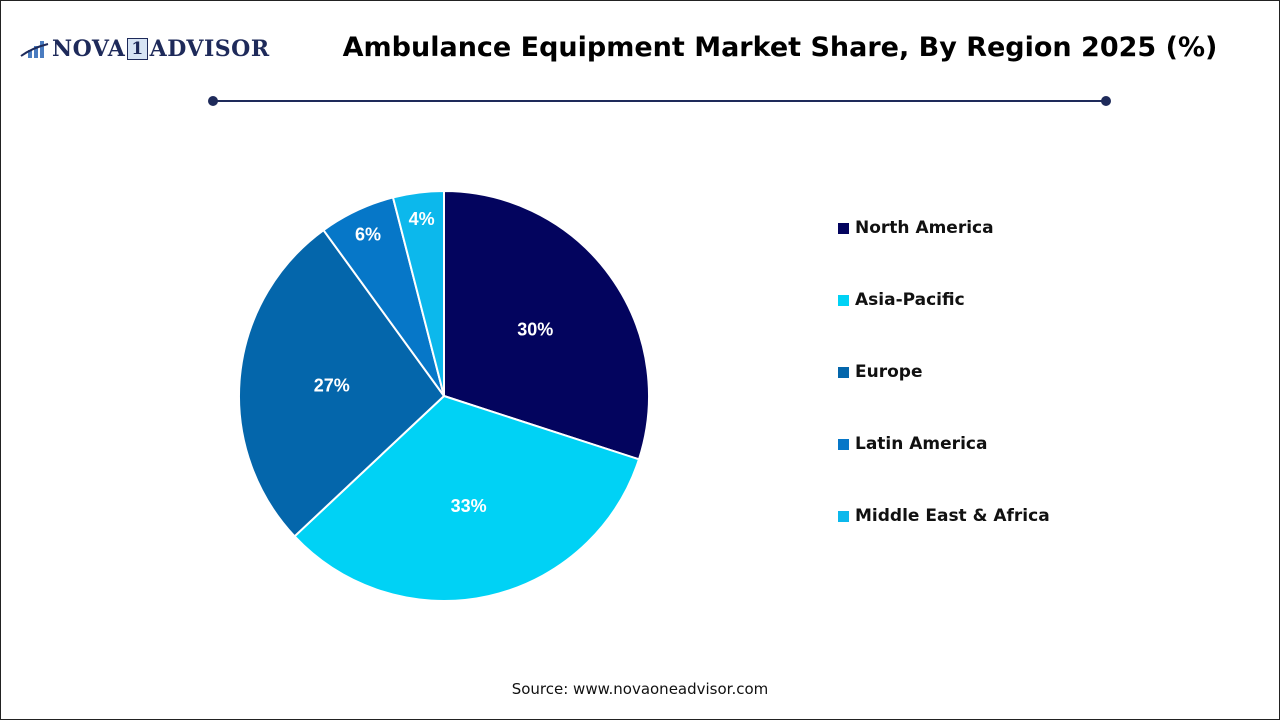 Image resolution: width=1280 pixels, height=720 pixels. What do you see at coordinates (34, 49) in the screenshot?
I see `bar-chart-icon` at bounding box center [34, 49].